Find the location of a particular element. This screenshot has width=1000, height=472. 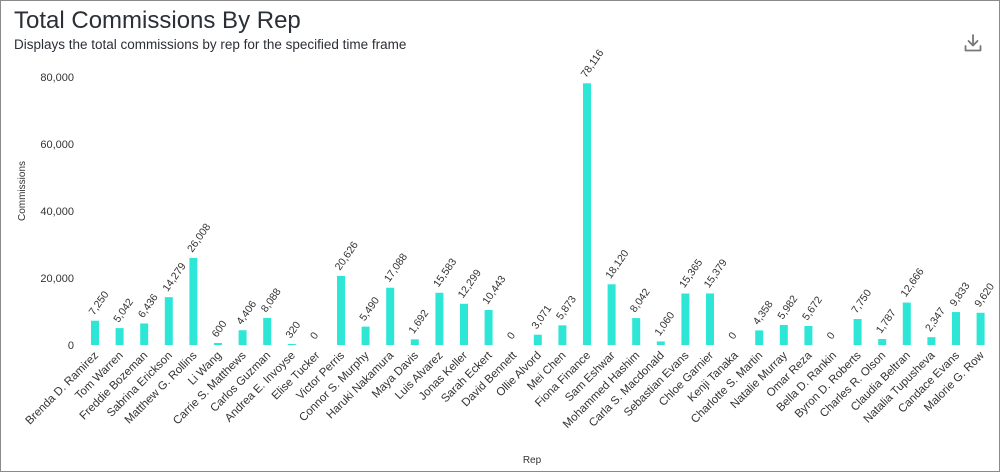

bar-value-label: 3,071 is located at coordinates (541, 317).